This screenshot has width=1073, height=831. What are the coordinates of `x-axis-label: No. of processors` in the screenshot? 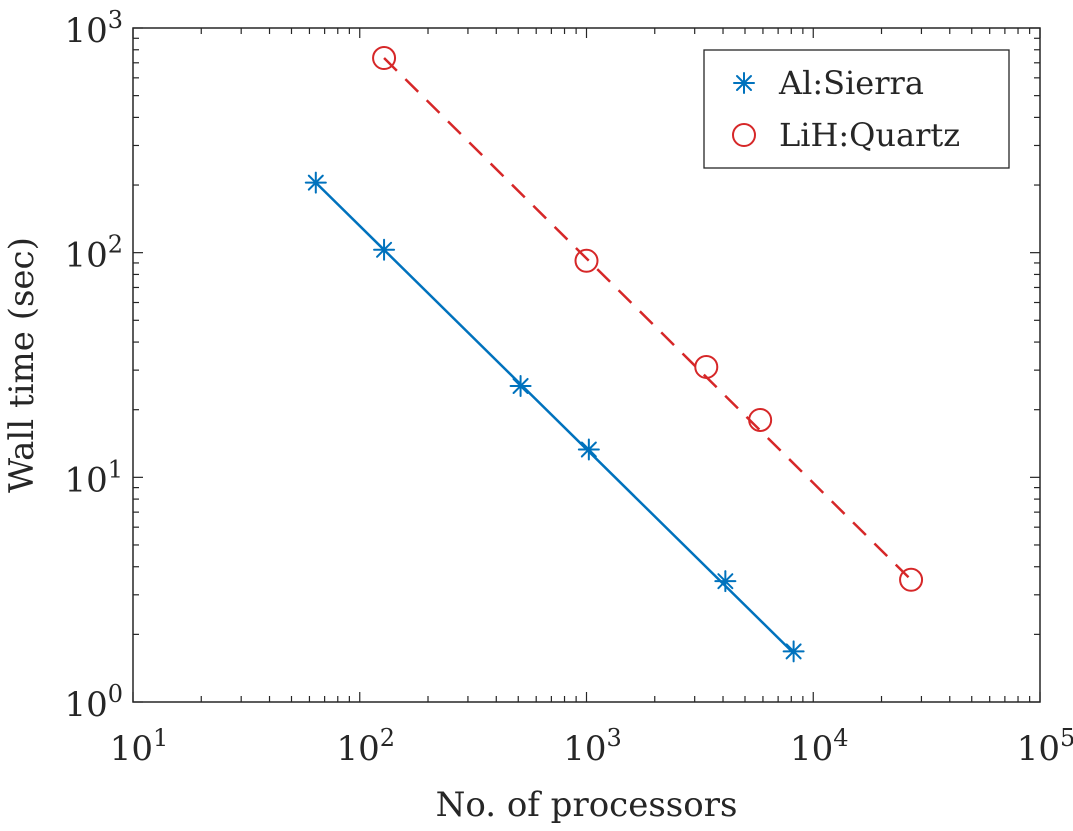 It's located at (587, 805).